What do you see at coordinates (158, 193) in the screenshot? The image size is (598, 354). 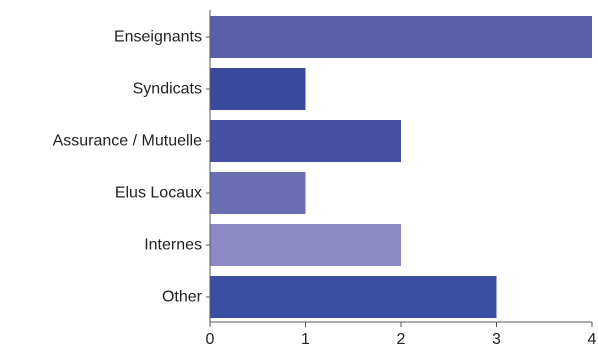 I see `category-label: Elus Locaux` at bounding box center [158, 193].